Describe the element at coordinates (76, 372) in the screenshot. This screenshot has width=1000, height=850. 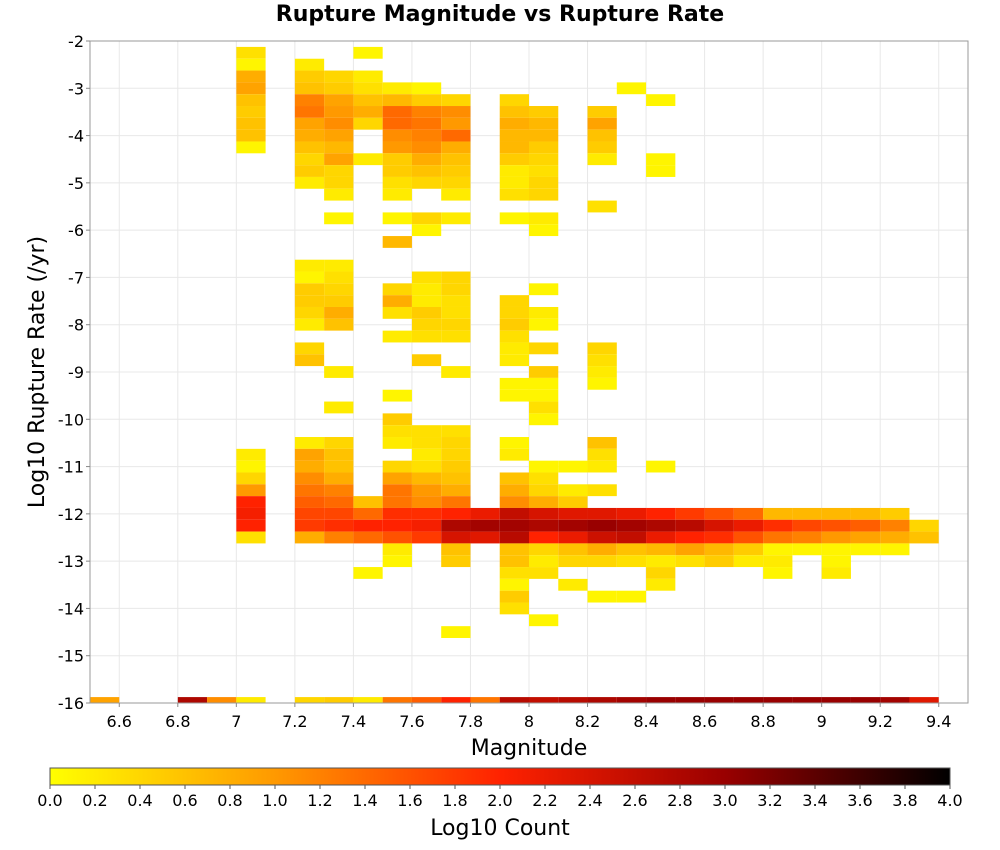
I see `y-tick-label: -9` at that location.